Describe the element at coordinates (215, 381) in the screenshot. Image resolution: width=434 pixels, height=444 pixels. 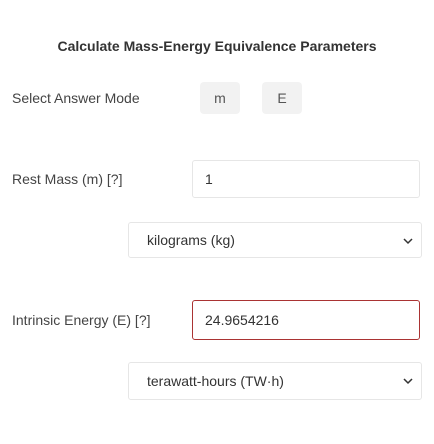
I see `unit-text: terawatt-hours (TW·h)` at that location.